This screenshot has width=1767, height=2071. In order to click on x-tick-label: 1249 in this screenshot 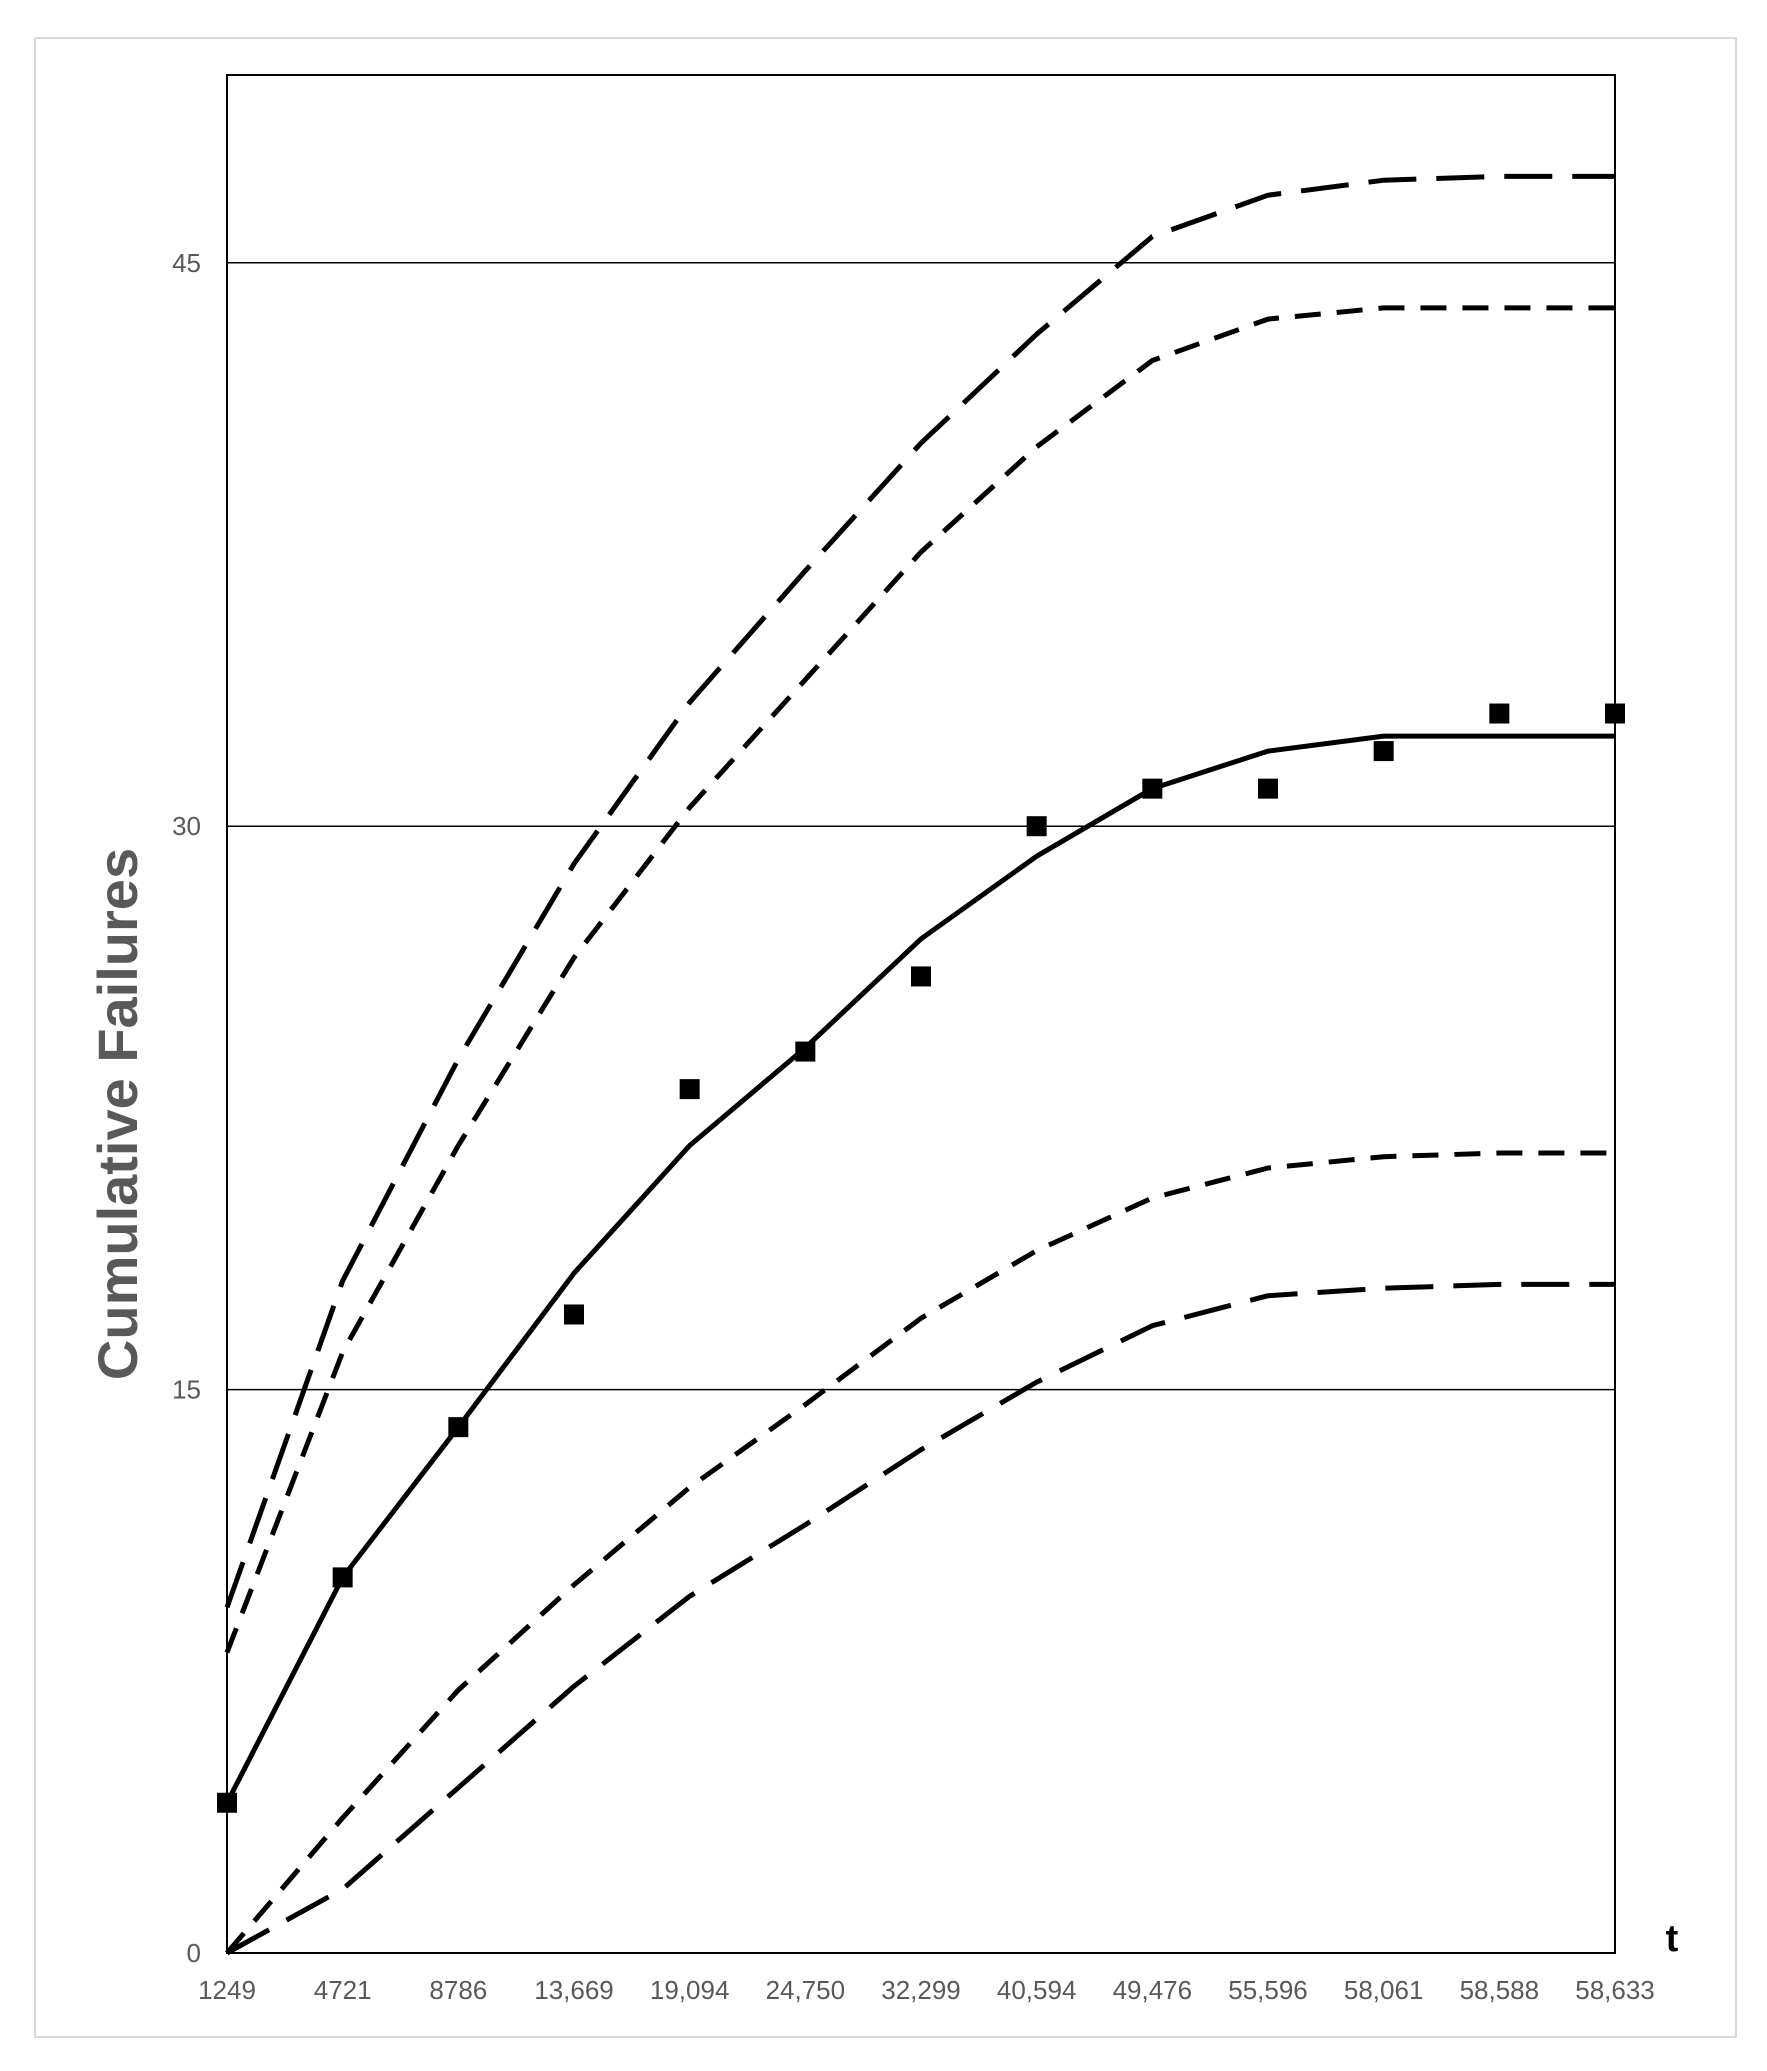, I will do `click(227, 1990)`.